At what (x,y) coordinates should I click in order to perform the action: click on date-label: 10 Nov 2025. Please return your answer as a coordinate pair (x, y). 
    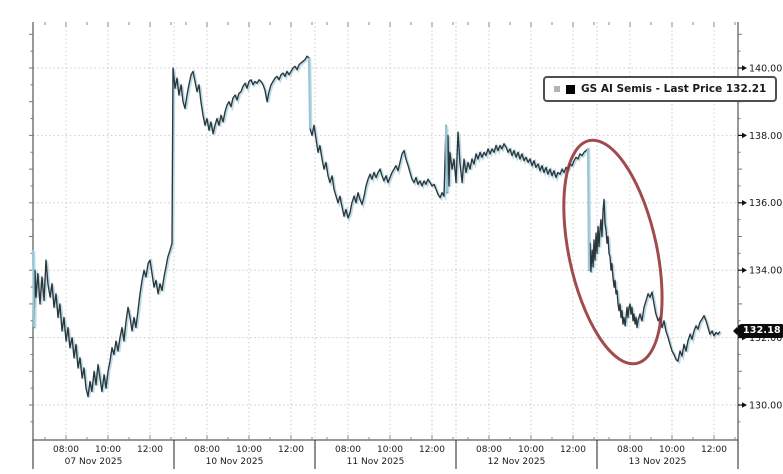
    Looking at the image, I should click on (235, 462).